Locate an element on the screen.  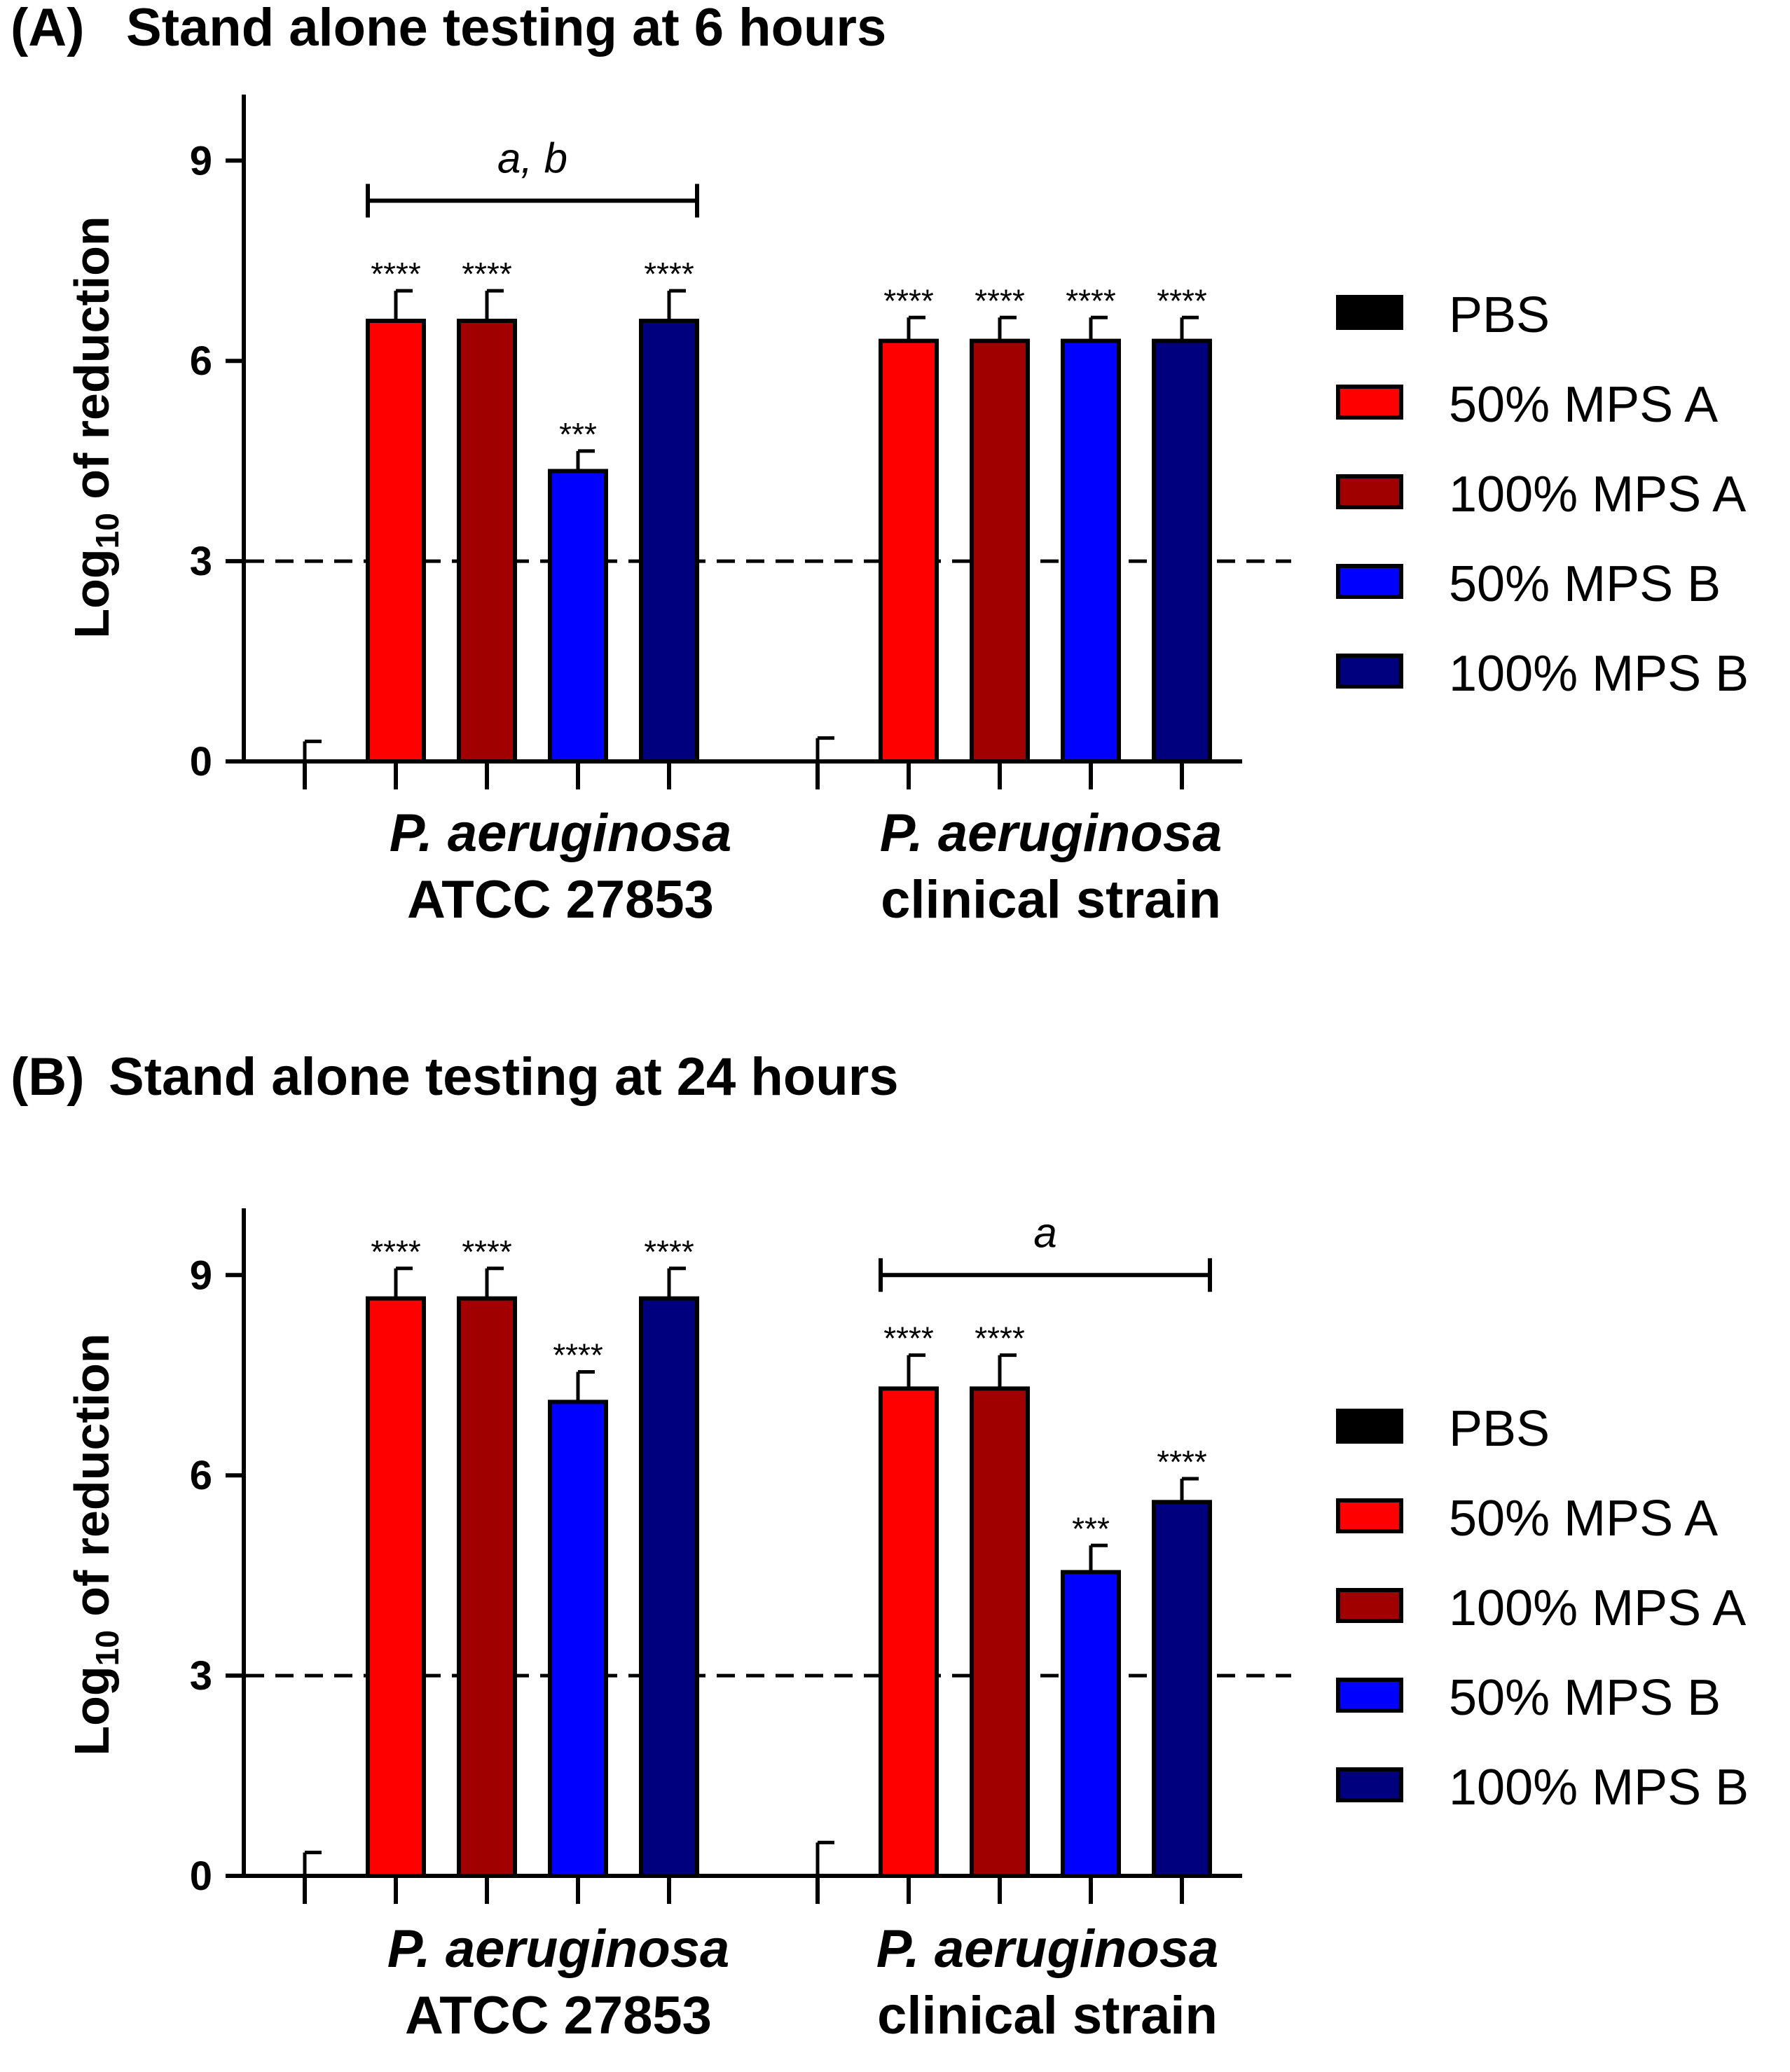
panel-label: (A) is located at coordinates (48, 29).